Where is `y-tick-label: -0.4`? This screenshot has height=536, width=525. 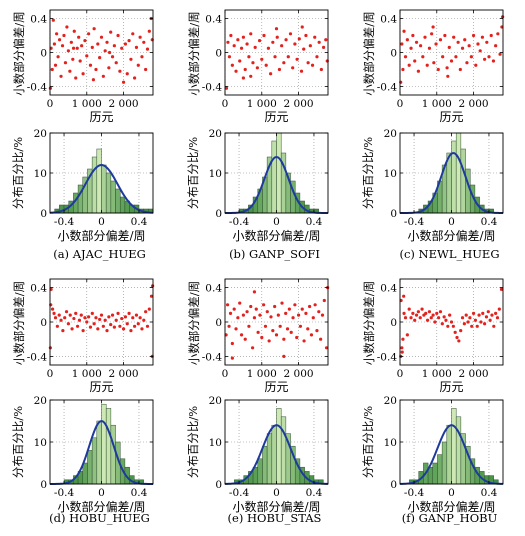
y-tick-label: -0.4 is located at coordinates (212, 88).